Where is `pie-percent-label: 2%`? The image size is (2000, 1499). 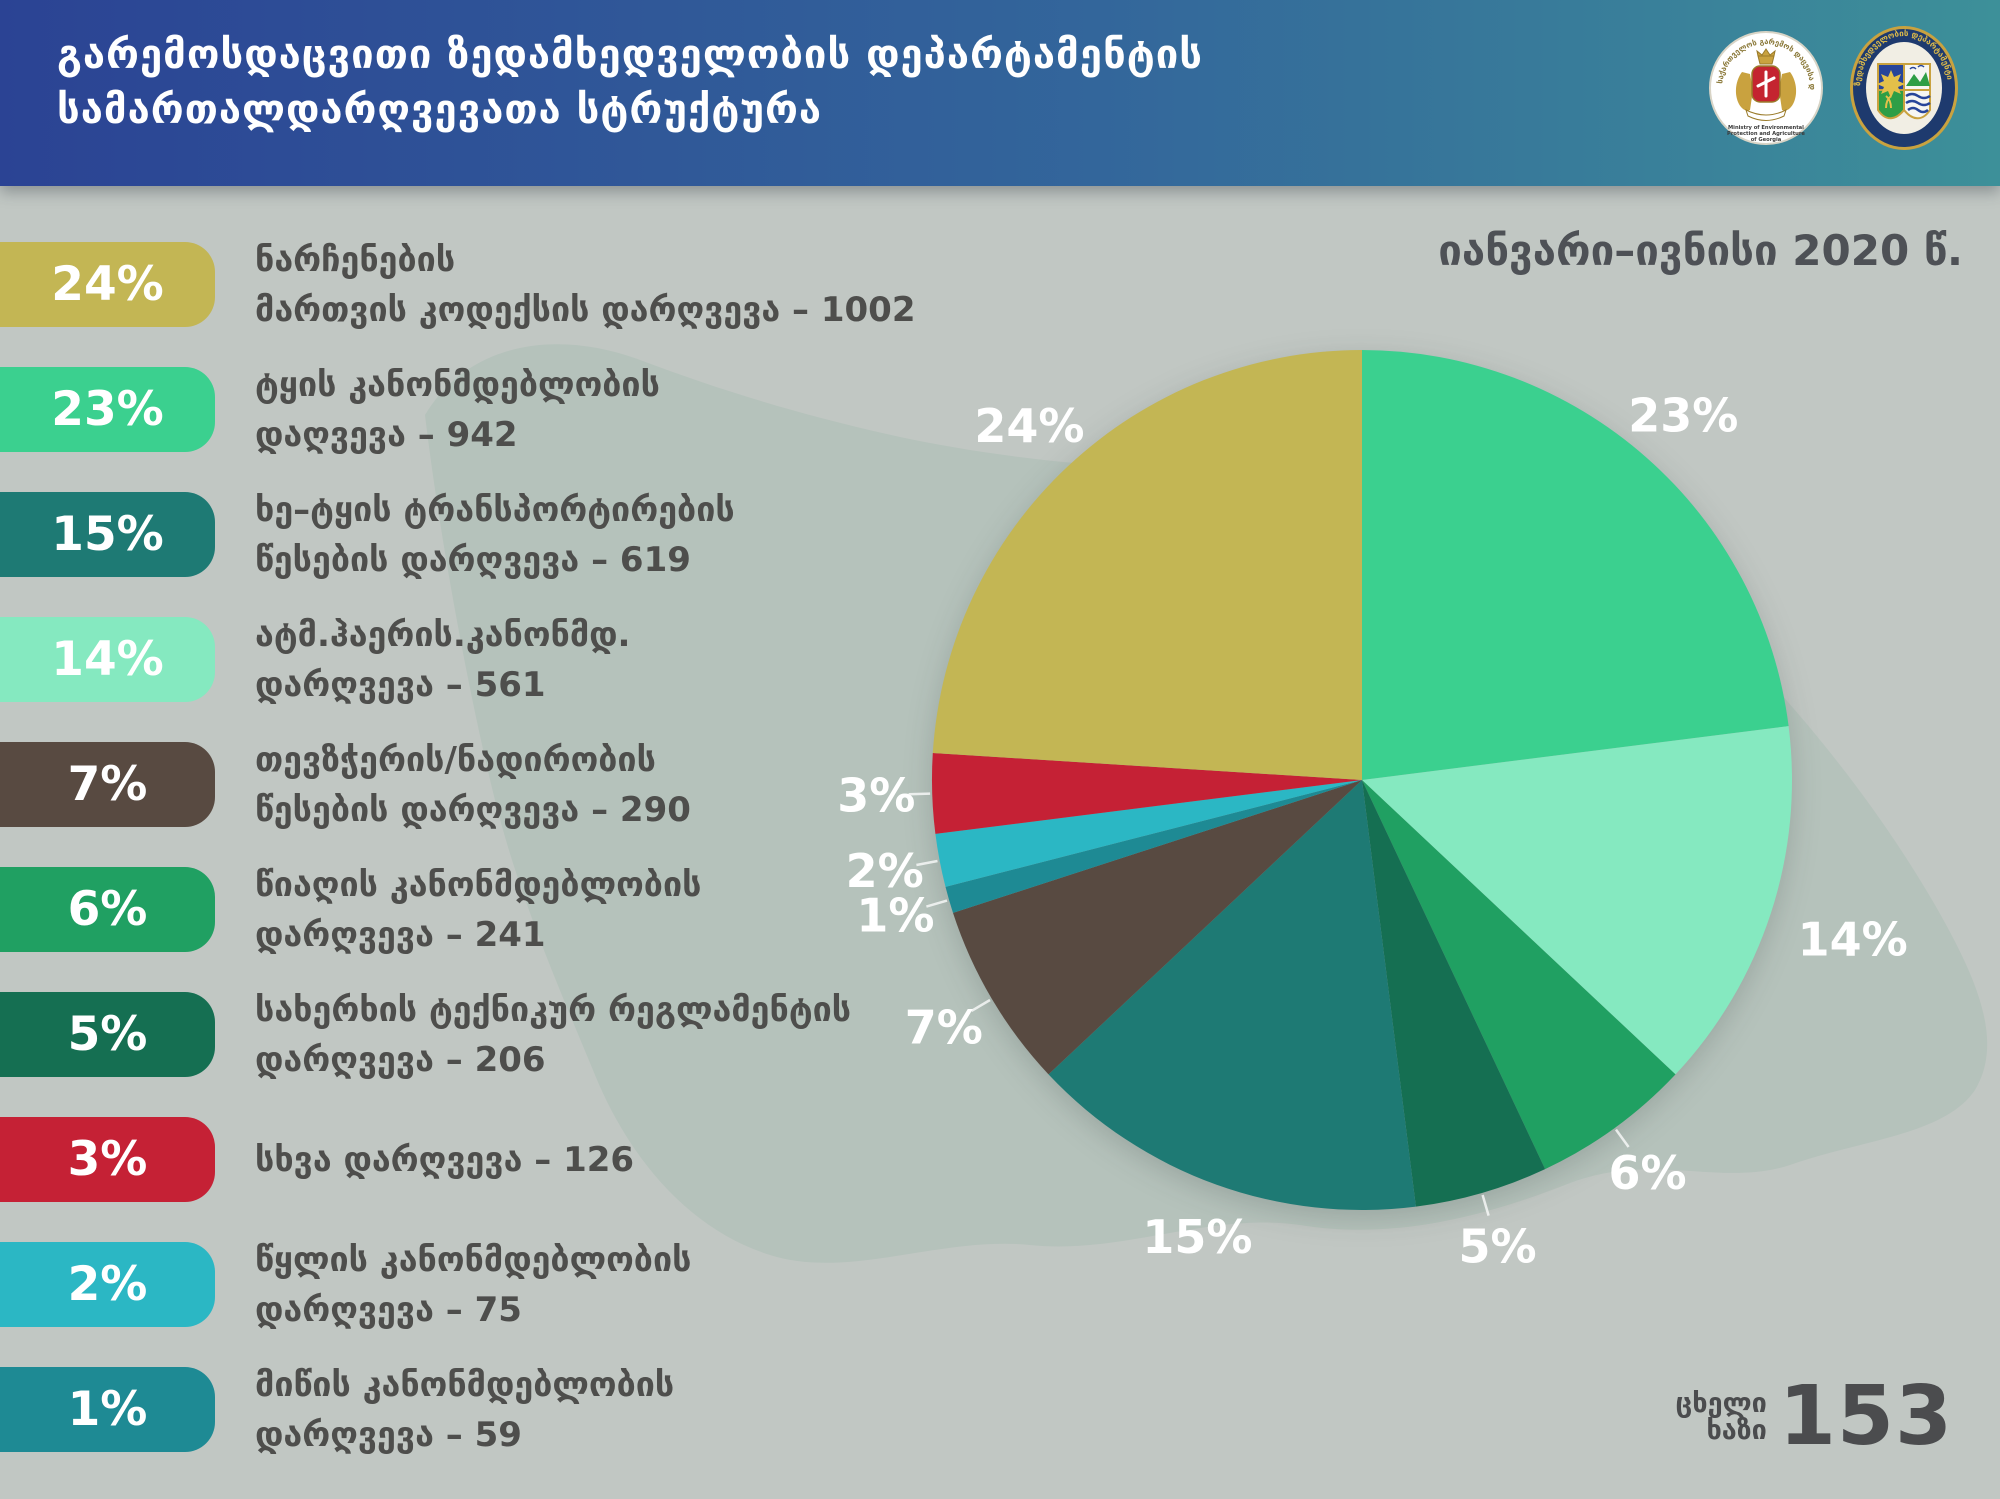
pie-percent-label: 2% is located at coordinates (885, 871).